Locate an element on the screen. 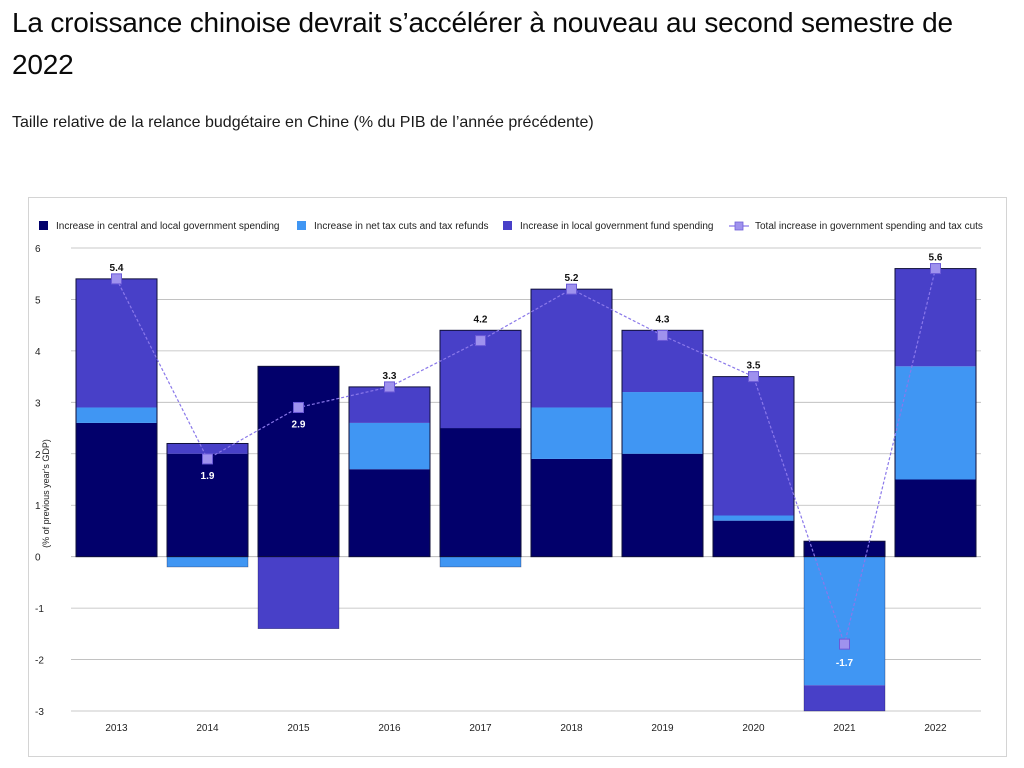 This screenshot has height=768, width=1024. total-marker-2018 is located at coordinates (571, 289).